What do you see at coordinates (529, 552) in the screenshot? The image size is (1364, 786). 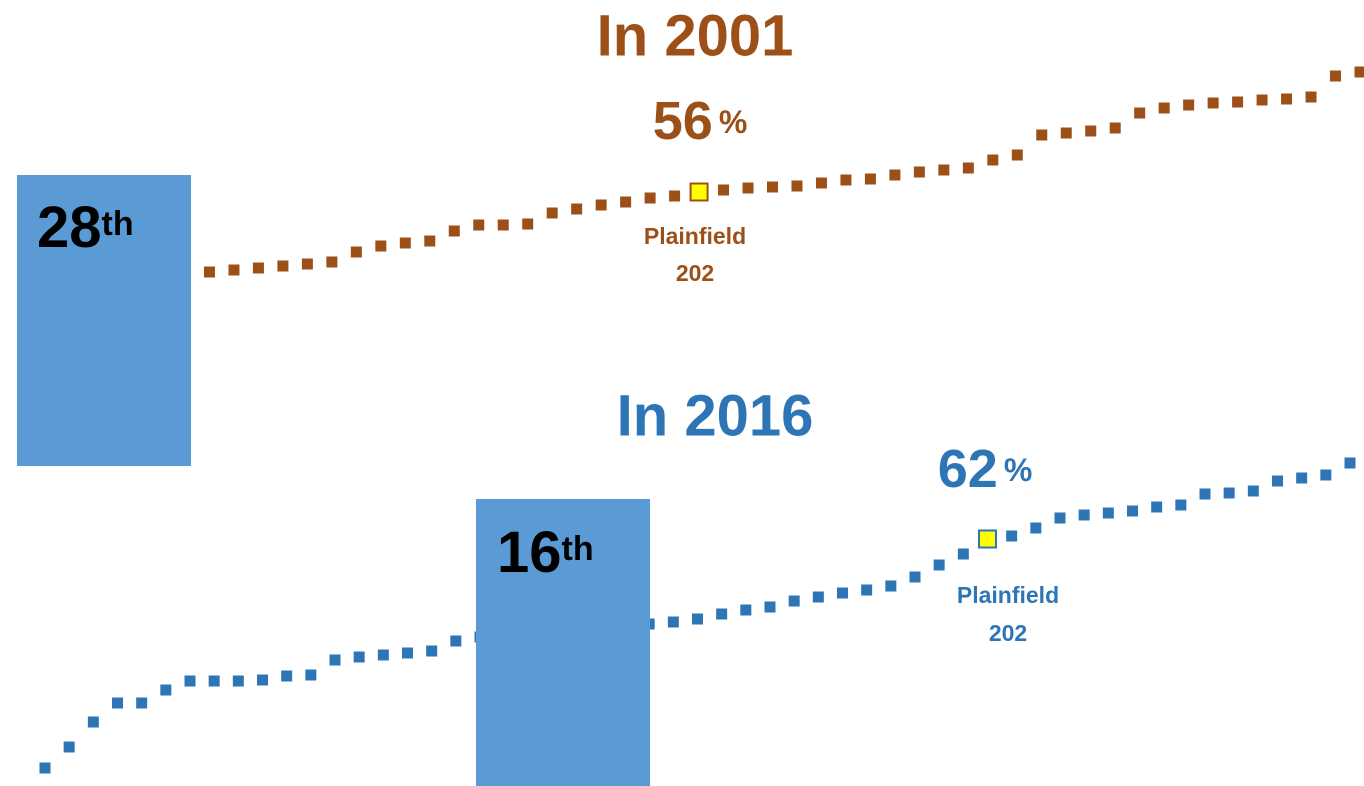 I see `rank-number: 16` at bounding box center [529, 552].